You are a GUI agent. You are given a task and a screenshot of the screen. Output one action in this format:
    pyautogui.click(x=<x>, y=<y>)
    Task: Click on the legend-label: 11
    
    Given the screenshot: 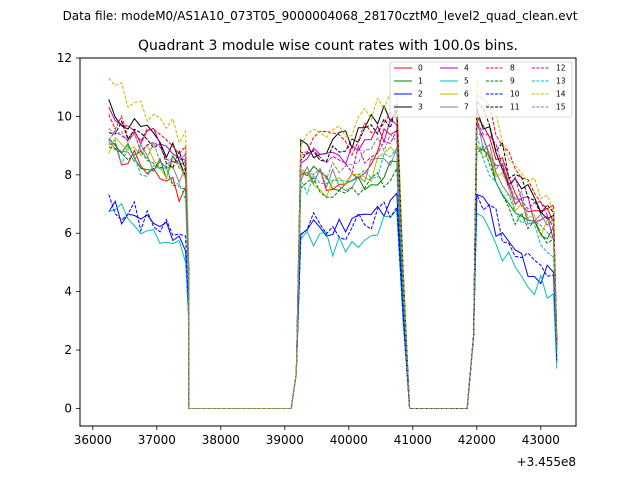 What is the action you would take?
    pyautogui.click(x=515, y=107)
    